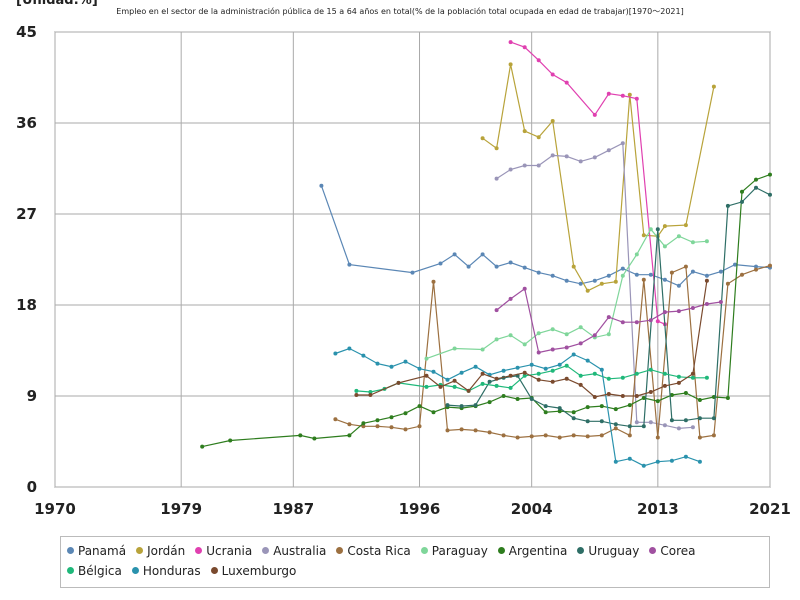 The image size is (800, 600). What do you see at coordinates (420, 509) in the screenshot?
I see `x-tick-label: 1996` at bounding box center [420, 509].